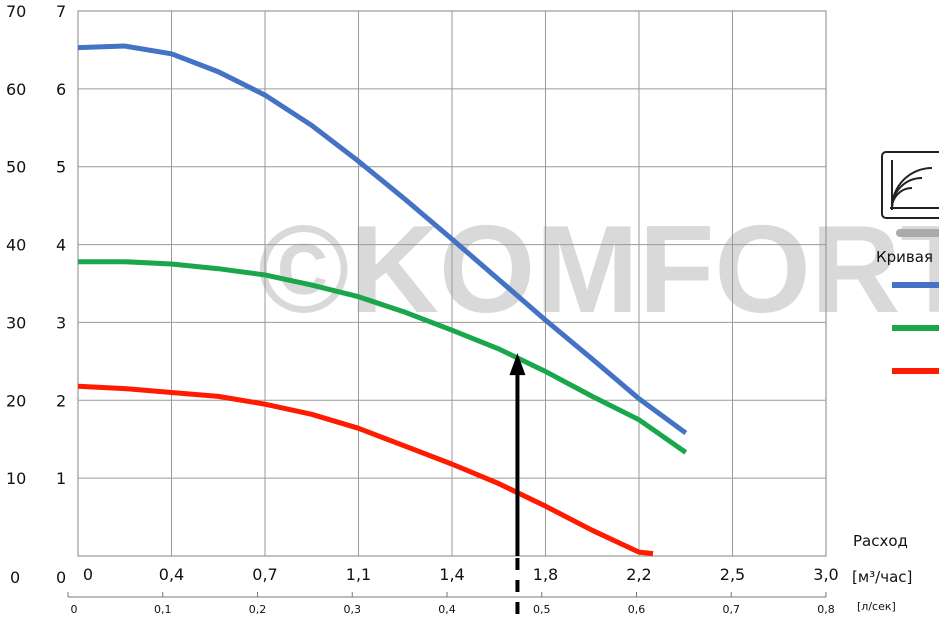 This screenshot has width=939, height=619. I want to click on x-tick-label-secondary: 0,6, so click(637, 609).